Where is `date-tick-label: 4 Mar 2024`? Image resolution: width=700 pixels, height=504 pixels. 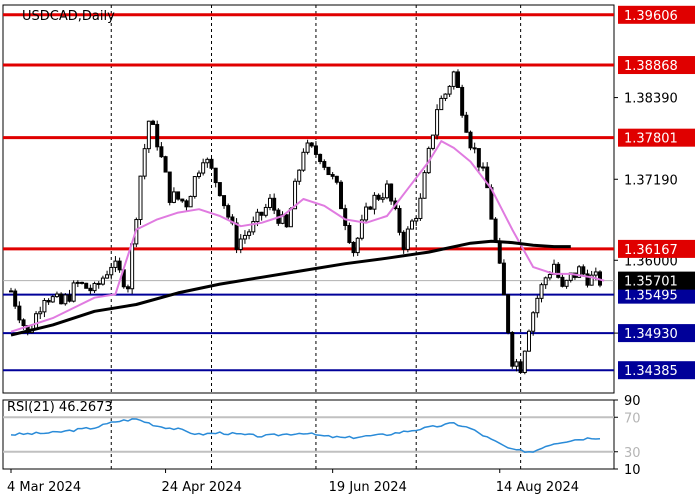
date-tick-label: 4 Mar 2024 is located at coordinates (44, 487).